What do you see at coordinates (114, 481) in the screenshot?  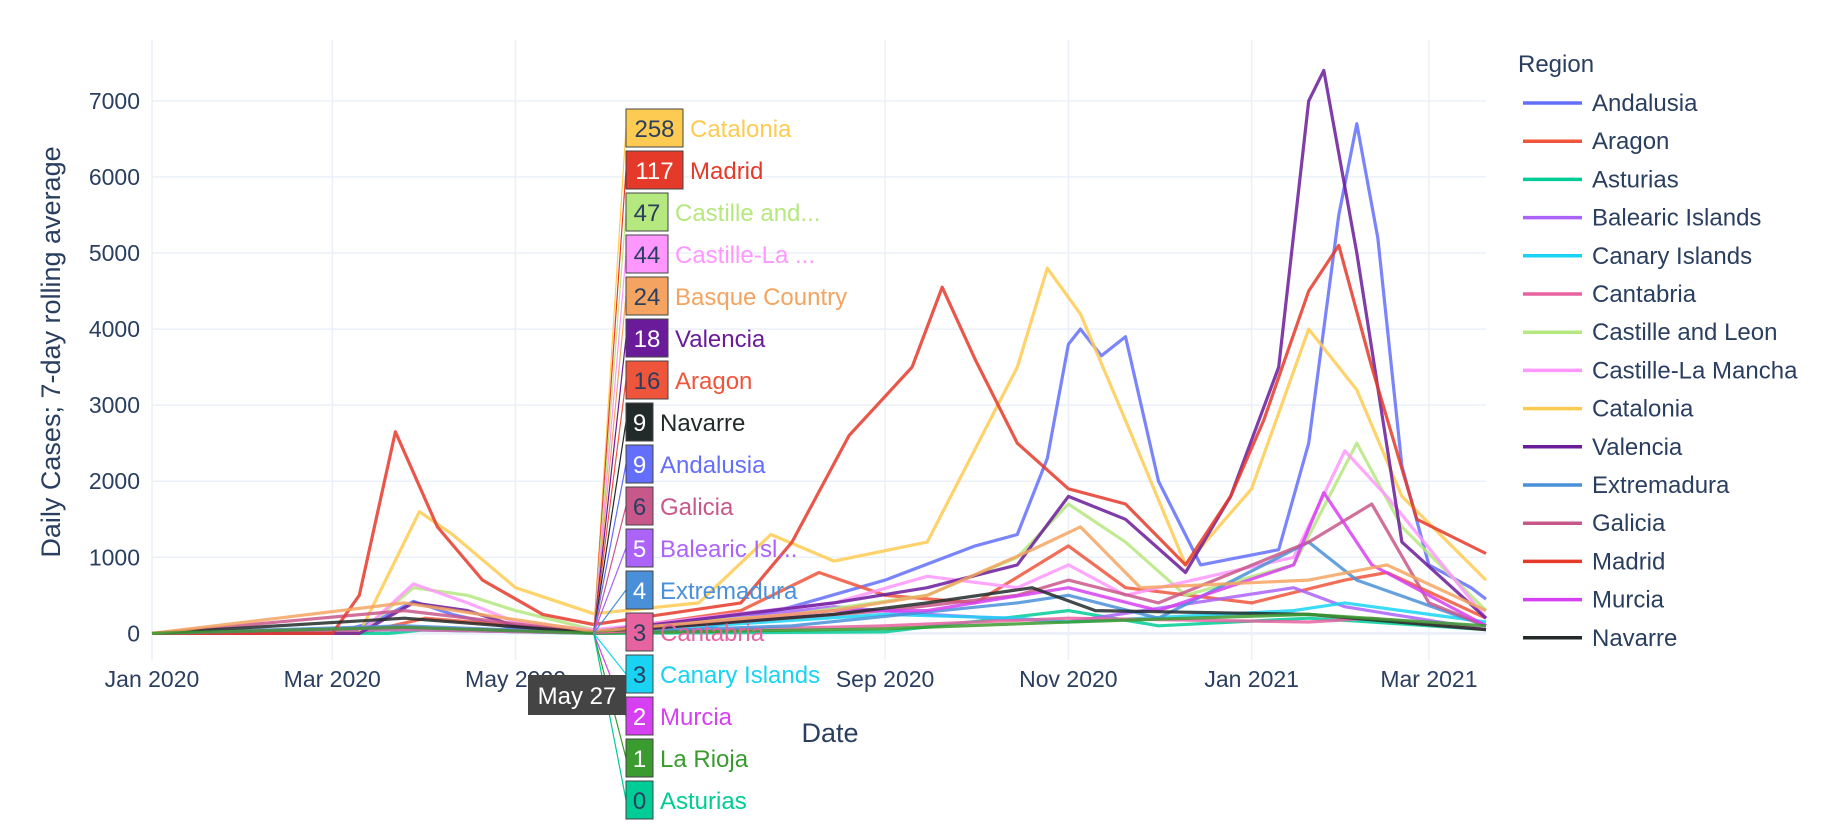 I see `y-tick-label: 2000` at bounding box center [114, 481].